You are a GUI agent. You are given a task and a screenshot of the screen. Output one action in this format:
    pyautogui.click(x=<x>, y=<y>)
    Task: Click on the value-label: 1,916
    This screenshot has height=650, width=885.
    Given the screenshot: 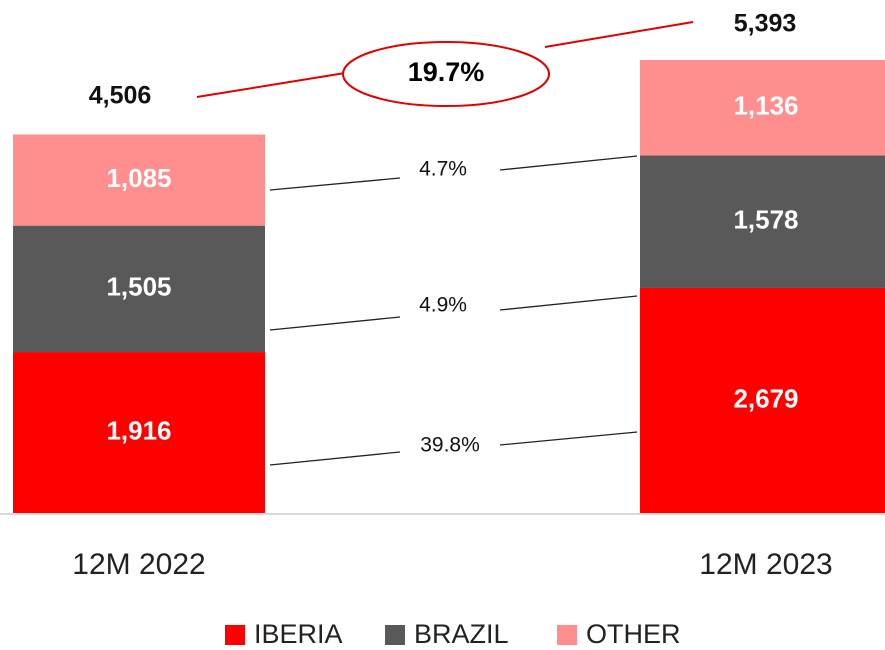 What is the action you would take?
    pyautogui.click(x=138, y=430)
    